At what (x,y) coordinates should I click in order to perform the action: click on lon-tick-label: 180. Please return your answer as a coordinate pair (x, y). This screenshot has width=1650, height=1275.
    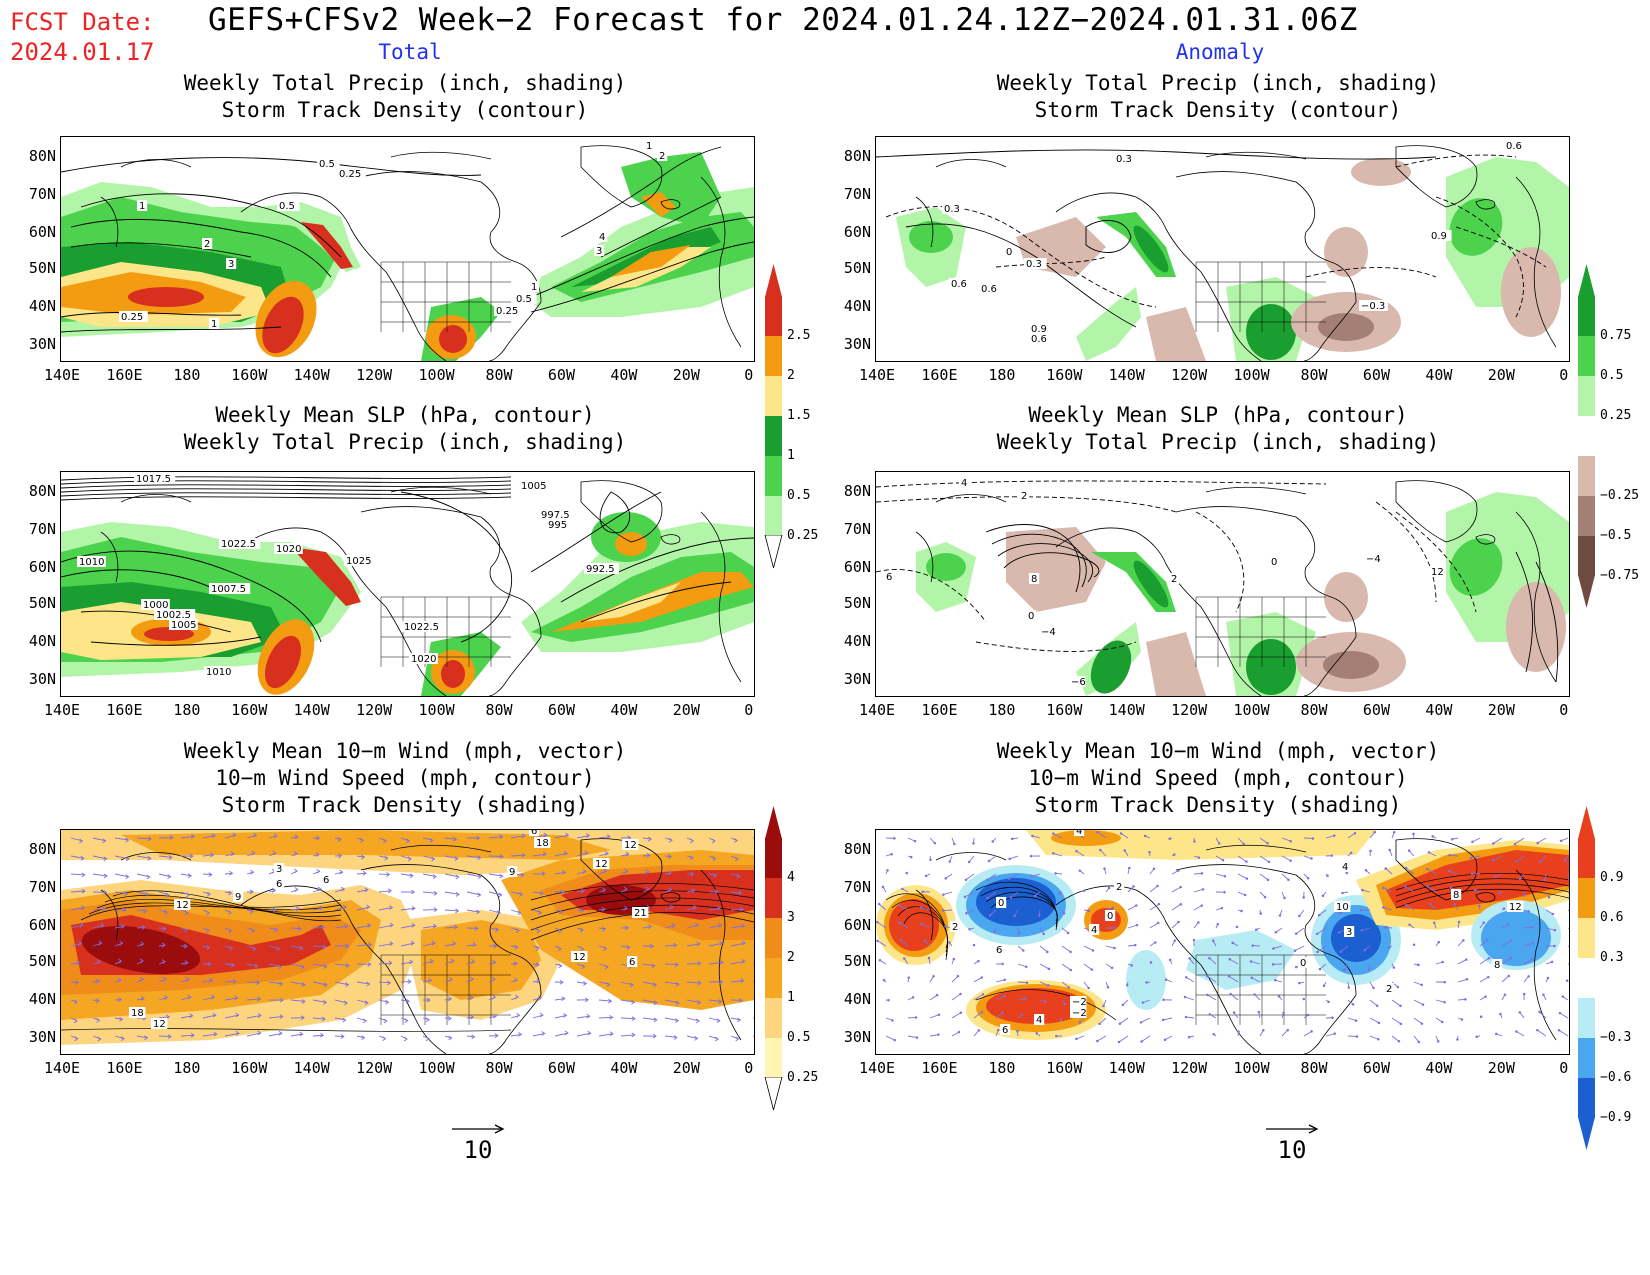
    Looking at the image, I should click on (1002, 375).